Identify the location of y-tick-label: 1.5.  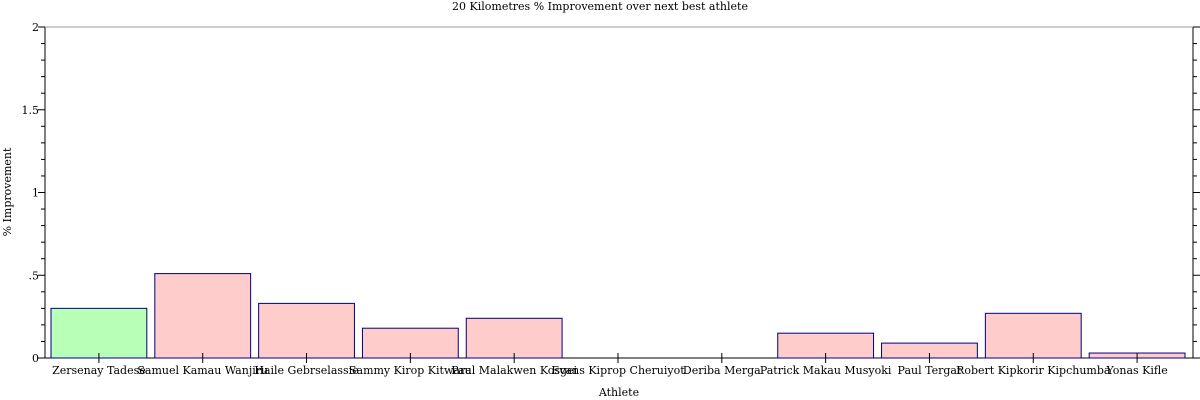
(31, 110).